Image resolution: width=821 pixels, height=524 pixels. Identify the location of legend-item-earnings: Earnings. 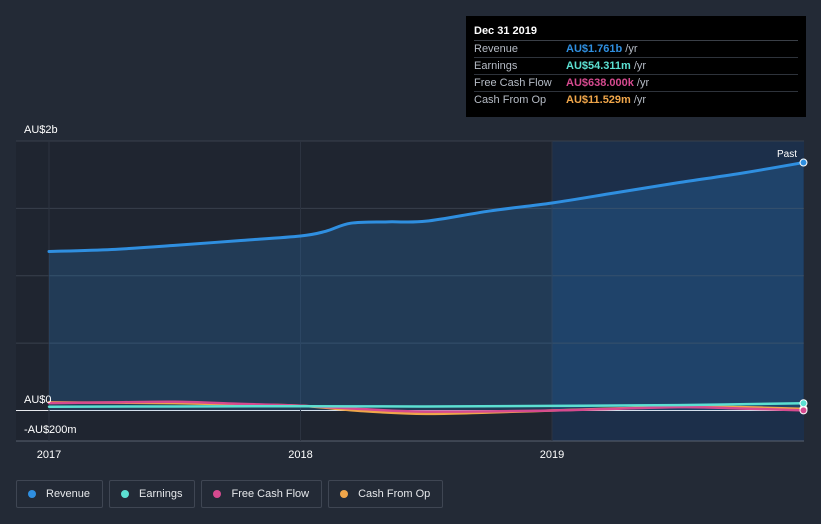
(152, 494).